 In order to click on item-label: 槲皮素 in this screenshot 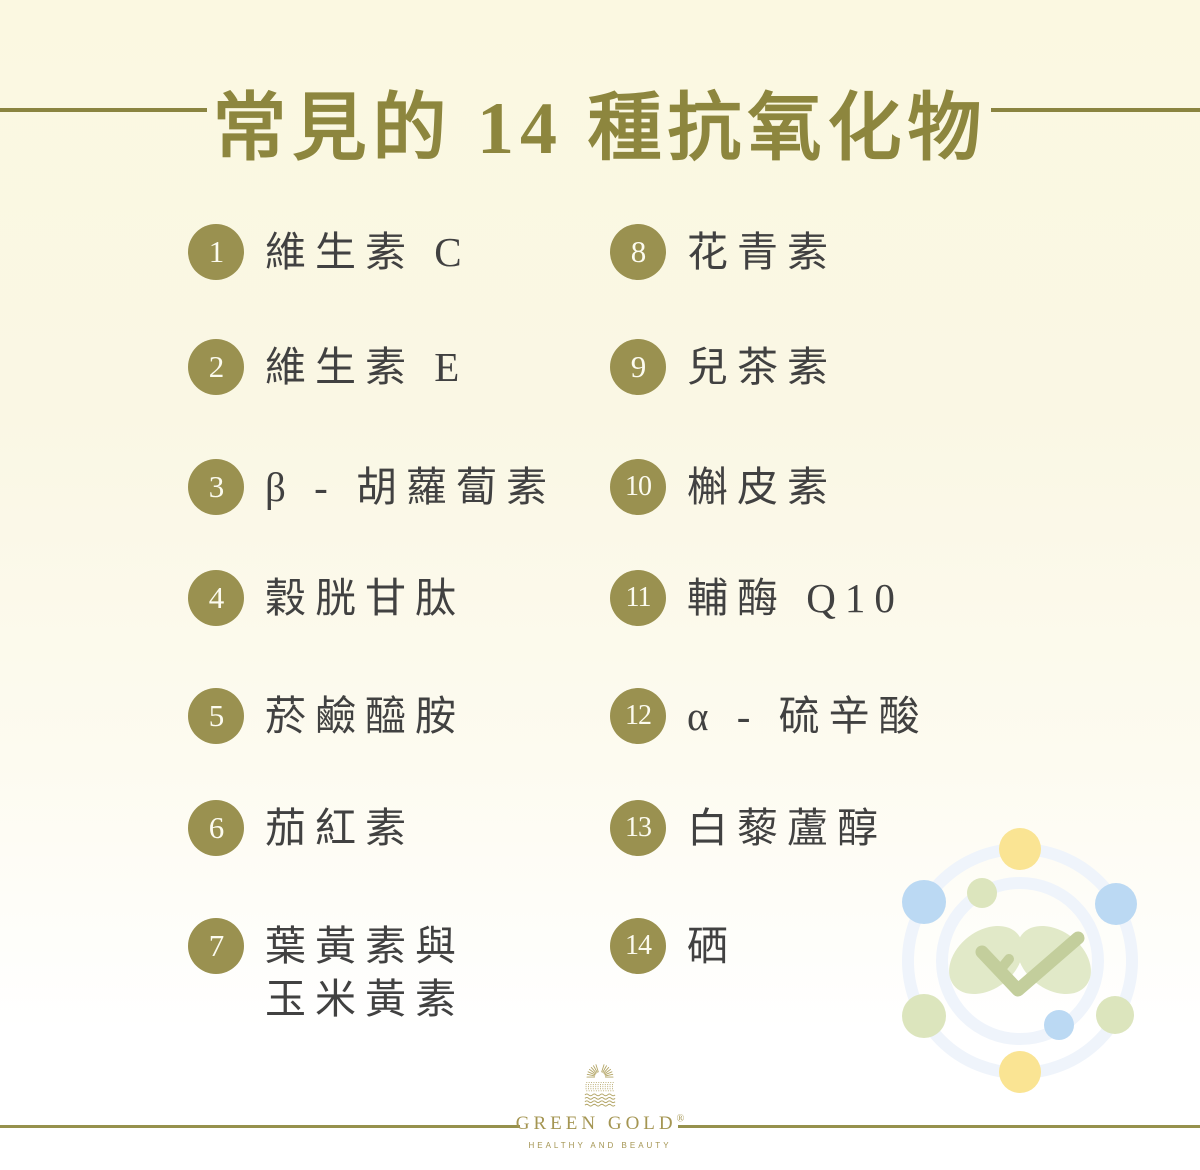, I will do `click(762, 487)`.